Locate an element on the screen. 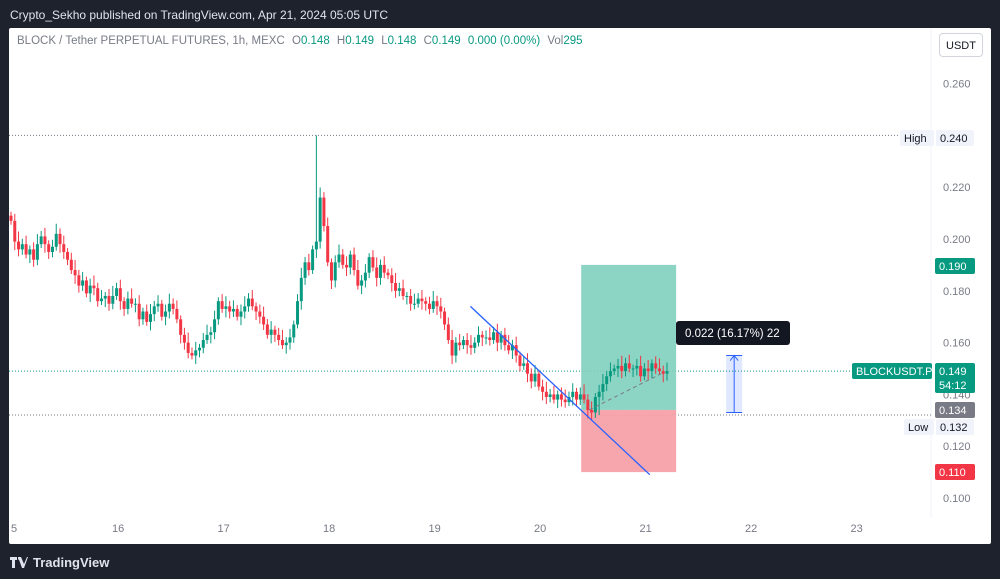  footer-bar: TradingView is located at coordinates (500, 562).